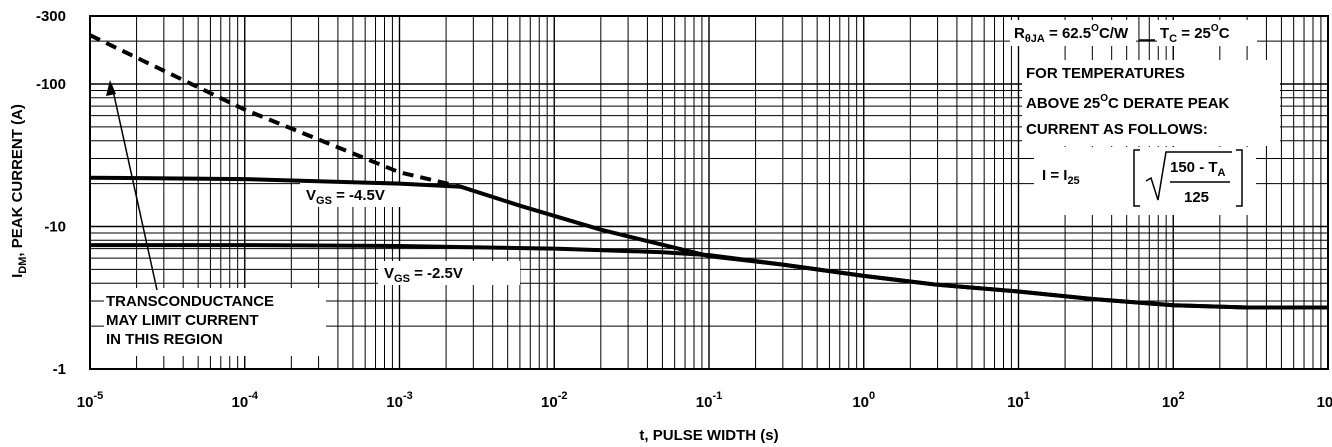  Describe the element at coordinates (51, 16) in the screenshot. I see `y-tick-label: -300` at that location.